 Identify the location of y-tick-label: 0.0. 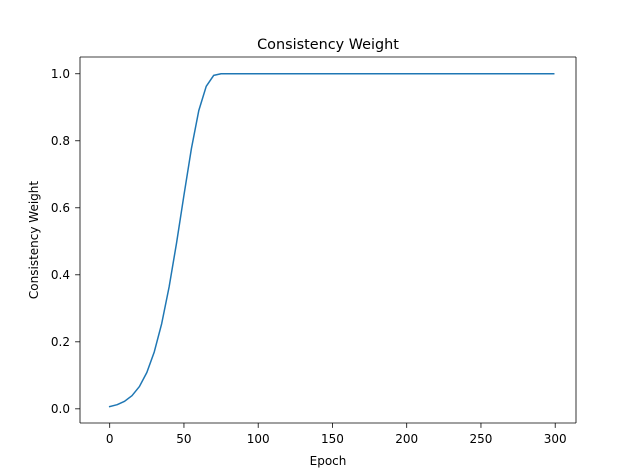
(60, 409).